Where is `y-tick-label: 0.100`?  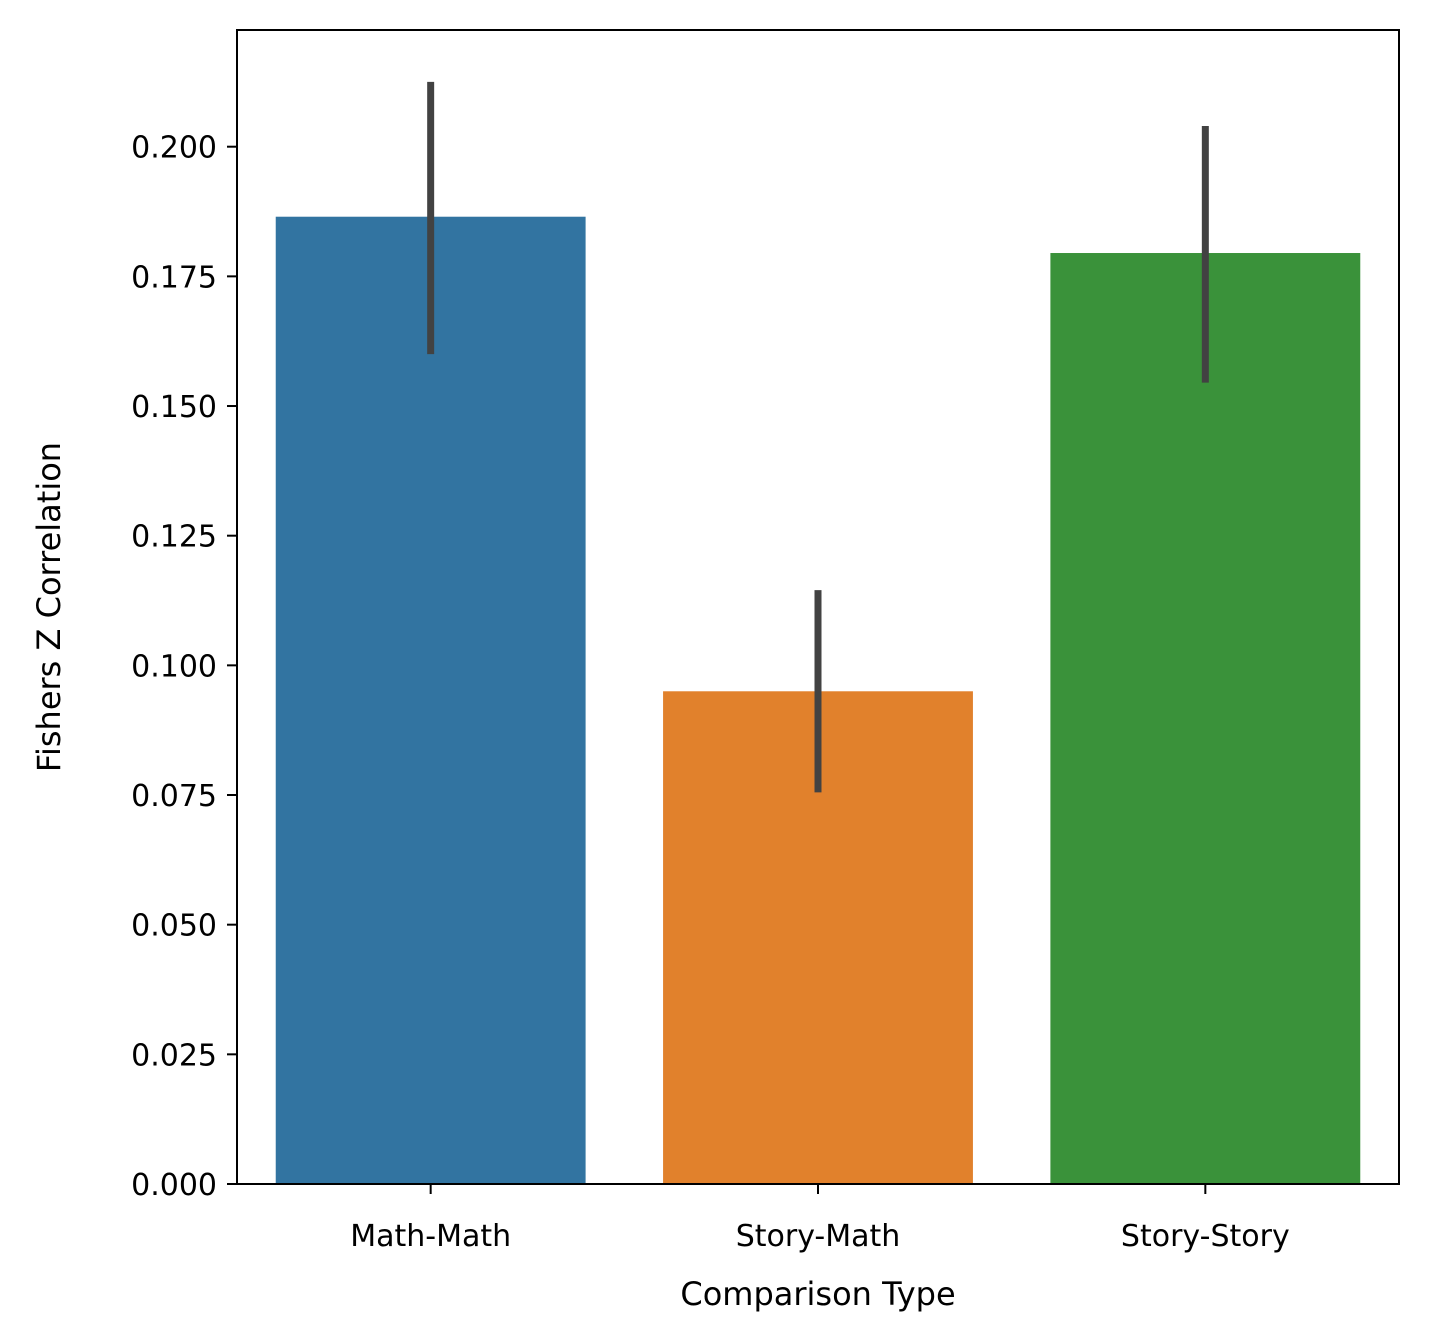 y-tick-label: 0.100 is located at coordinates (174, 666).